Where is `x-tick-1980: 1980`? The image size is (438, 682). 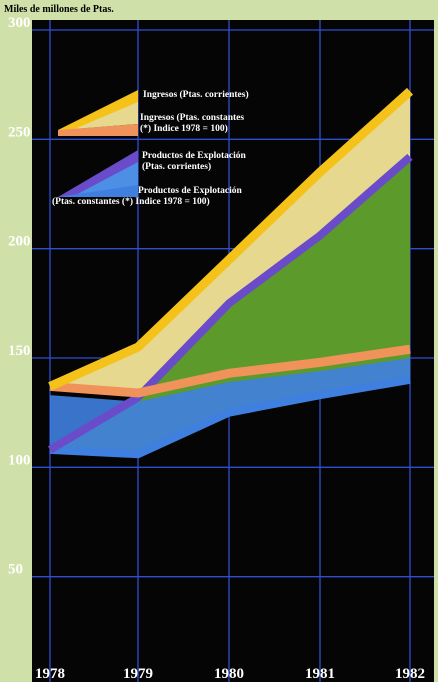
x-tick-1980: 1980 is located at coordinates (229, 674).